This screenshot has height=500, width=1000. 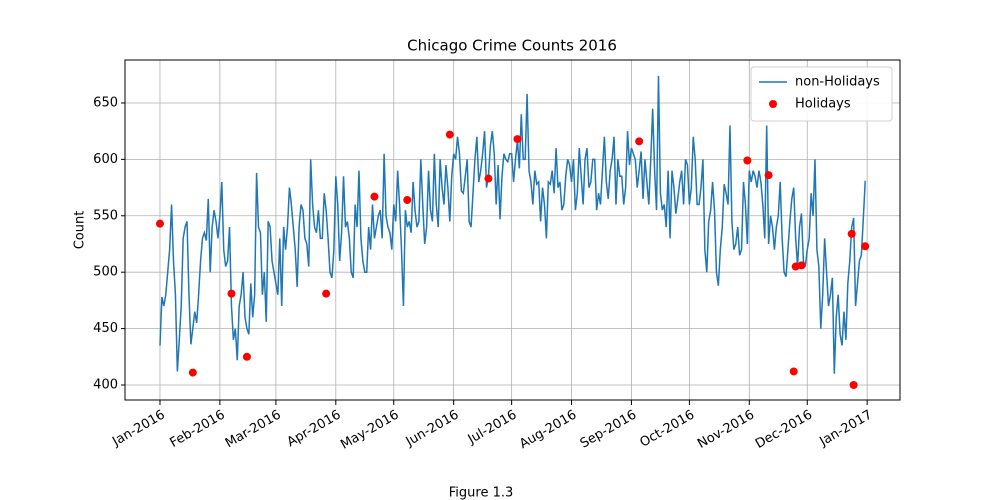 I want to click on chart-title: Chicago Crime Counts 2016, so click(x=512, y=46).